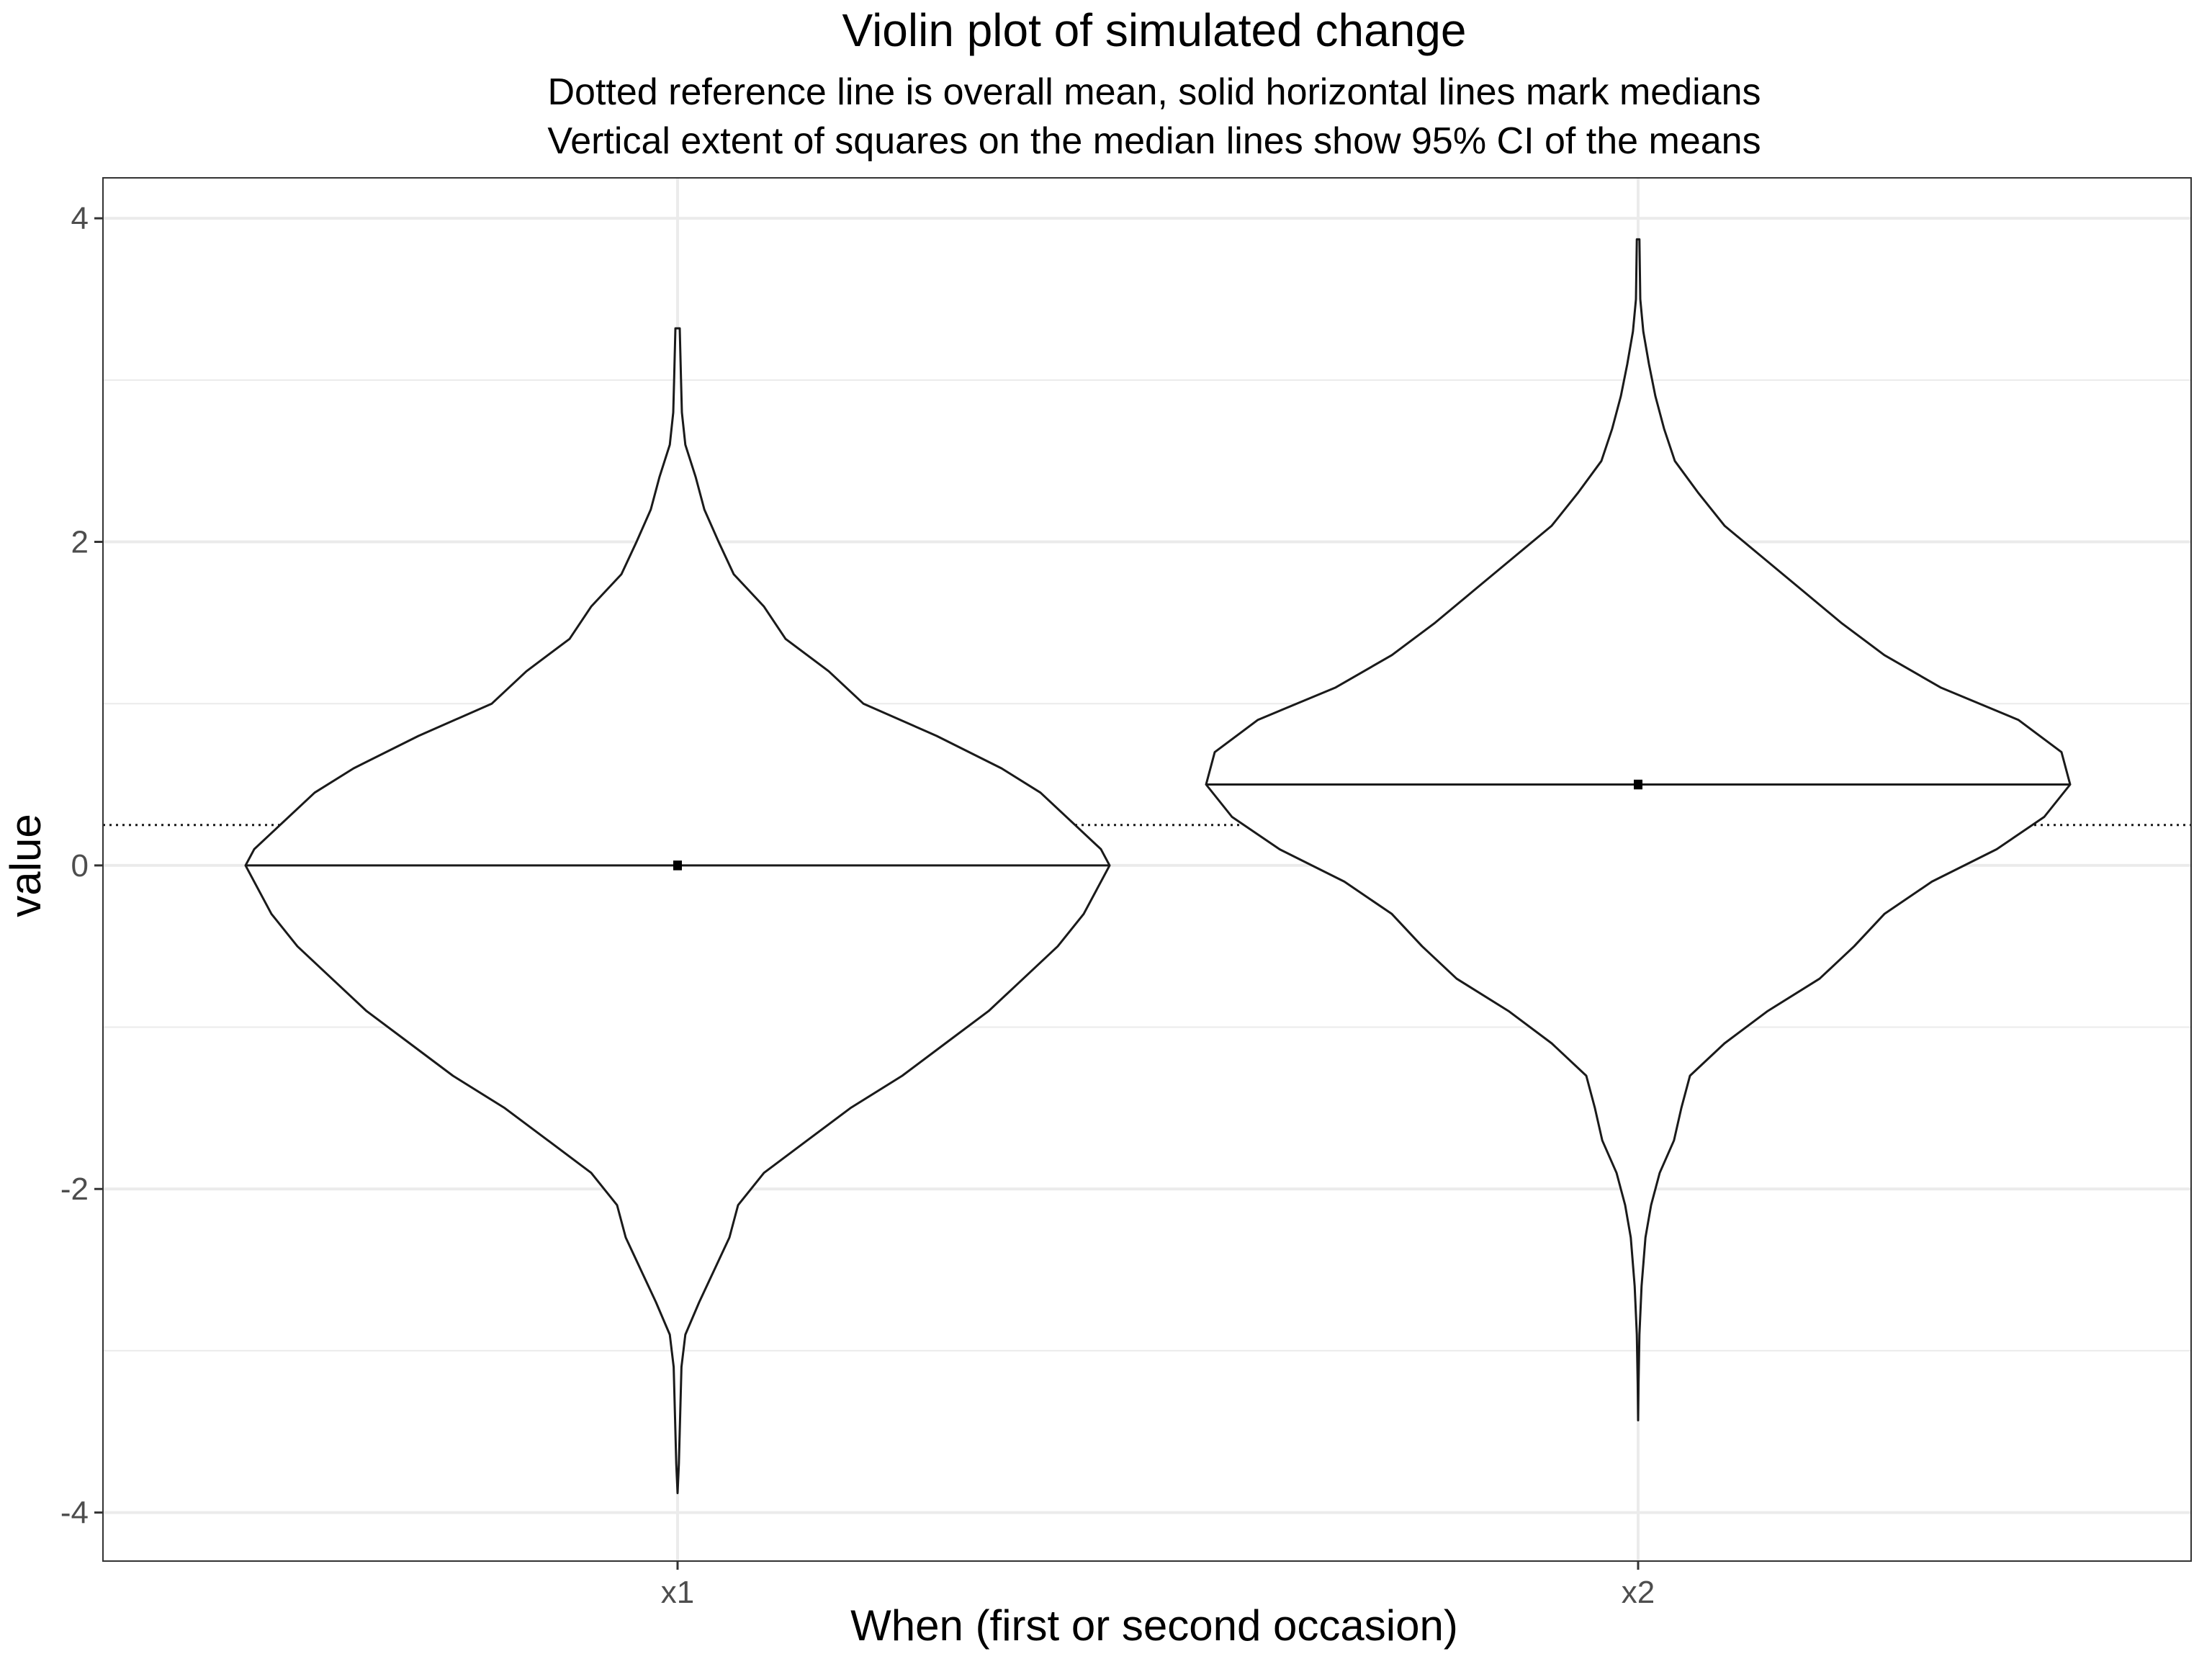  I want to click on x-axis-title: When (first or second occasion), so click(1154, 1626).